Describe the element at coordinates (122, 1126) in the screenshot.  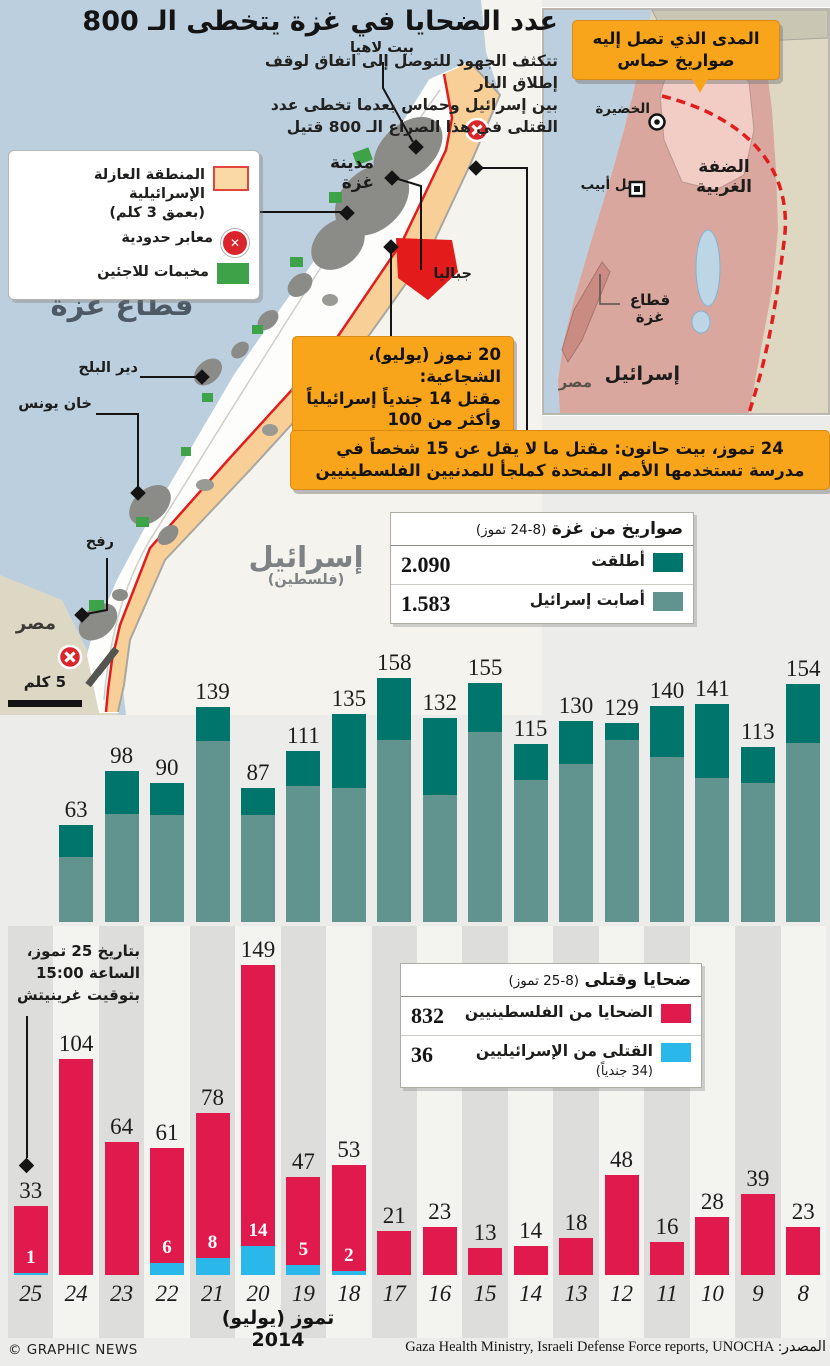
I see `casualties-value-label: 64` at that location.